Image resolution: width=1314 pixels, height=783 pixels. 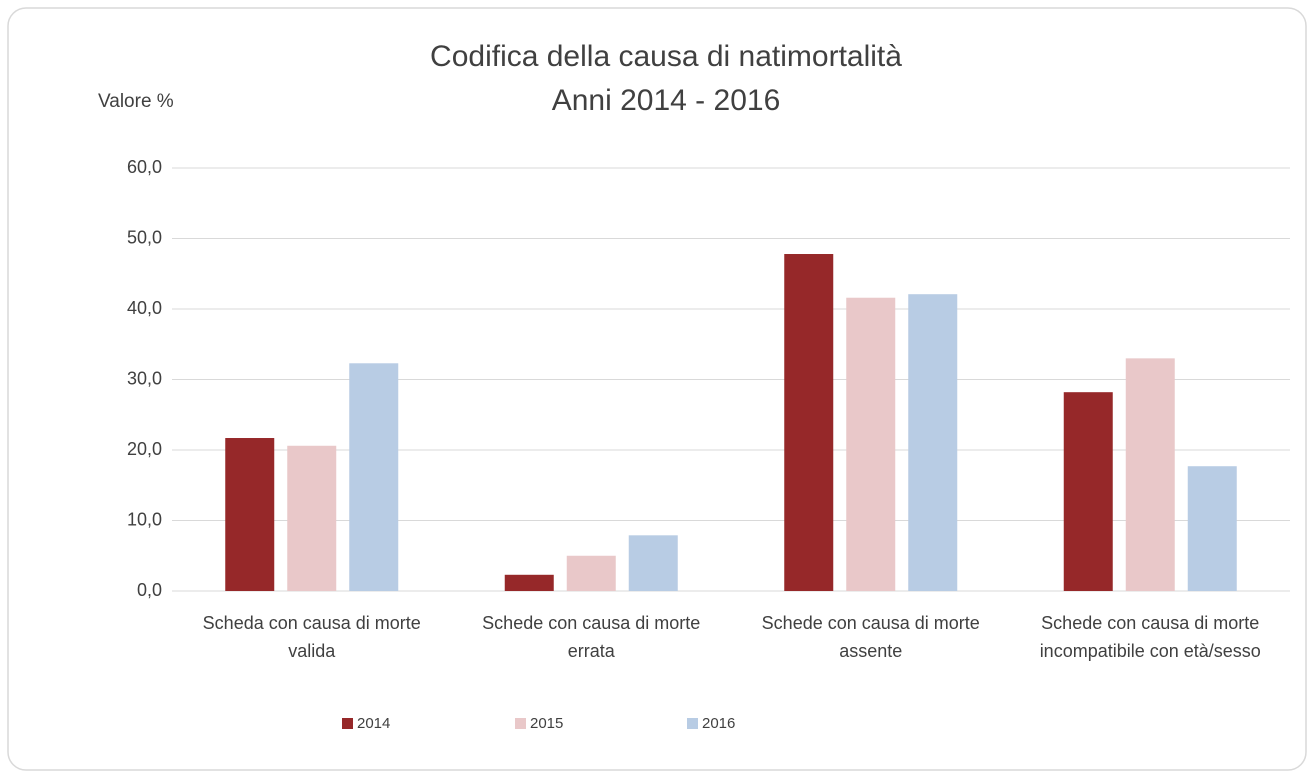 What do you see at coordinates (144, 308) in the screenshot?
I see `y-tick-label: 40,0` at bounding box center [144, 308].